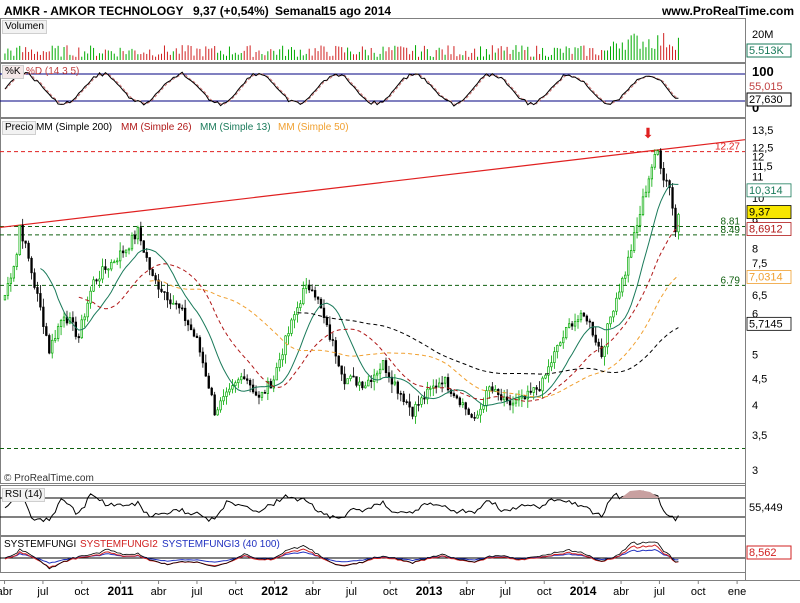 The height and width of the screenshot is (603, 800). What do you see at coordinates (648, 133) in the screenshot?
I see `peak-arrow-icon: ⬇` at bounding box center [648, 133].